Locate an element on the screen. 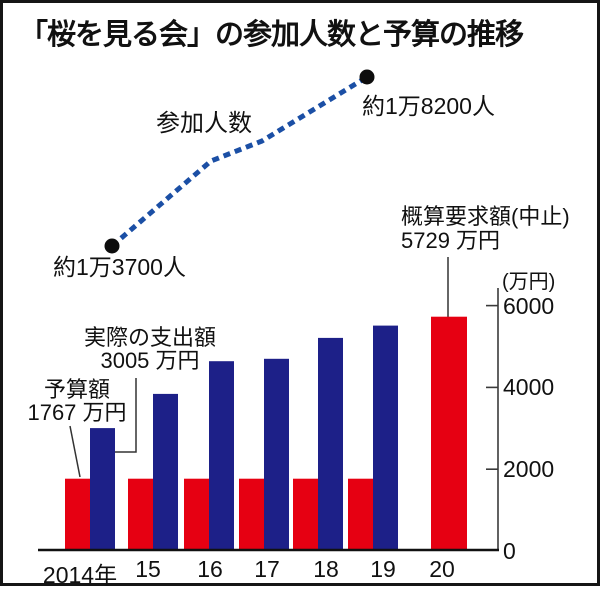  actual-leader-line is located at coordinates (125, 415).